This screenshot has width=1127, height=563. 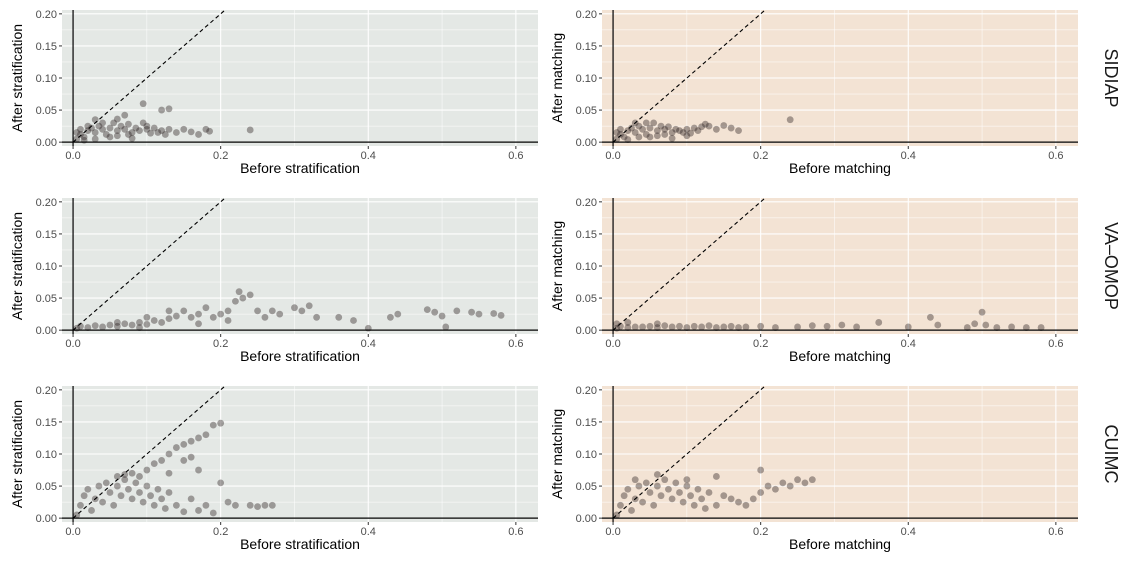 What do you see at coordinates (840, 356) in the screenshot?
I see `x-axis-title: Before matching` at bounding box center [840, 356].